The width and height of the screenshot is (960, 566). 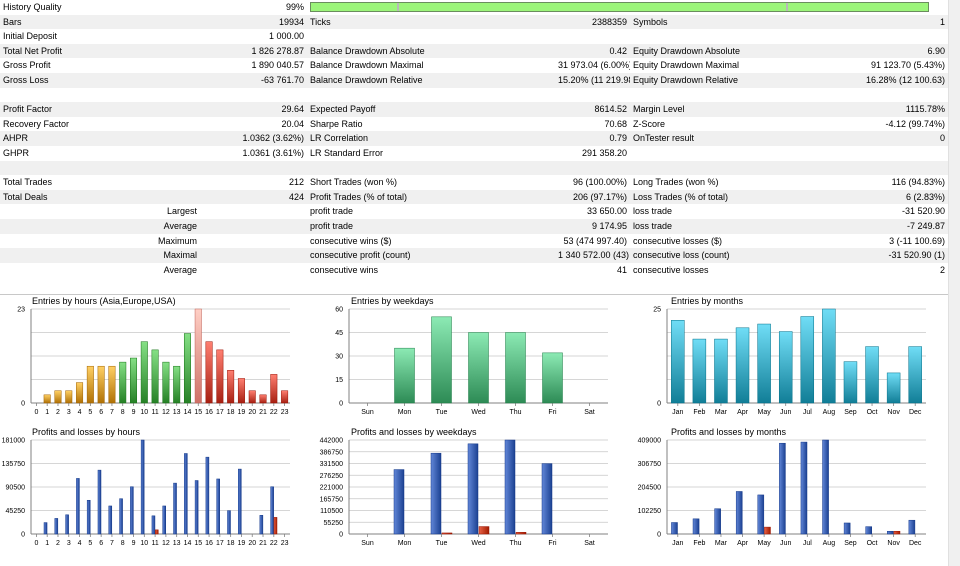 What do you see at coordinates (320, 21) in the screenshot?
I see `stat-label: Ticks` at bounding box center [320, 21].